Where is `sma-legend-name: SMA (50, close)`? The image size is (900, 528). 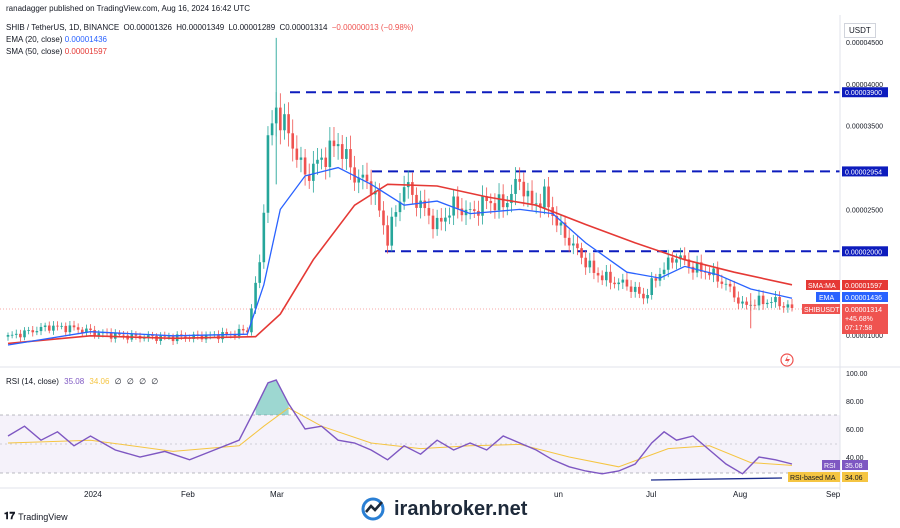 sma-legend-name: SMA (50, close) is located at coordinates (34, 51).